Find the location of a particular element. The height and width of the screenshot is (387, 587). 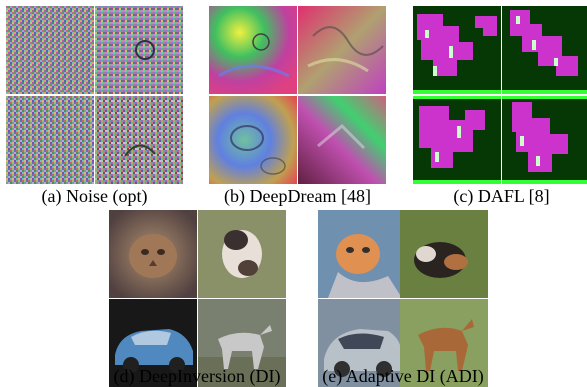

caption-noise: (a) Noise (opt) is located at coordinates (94, 196).